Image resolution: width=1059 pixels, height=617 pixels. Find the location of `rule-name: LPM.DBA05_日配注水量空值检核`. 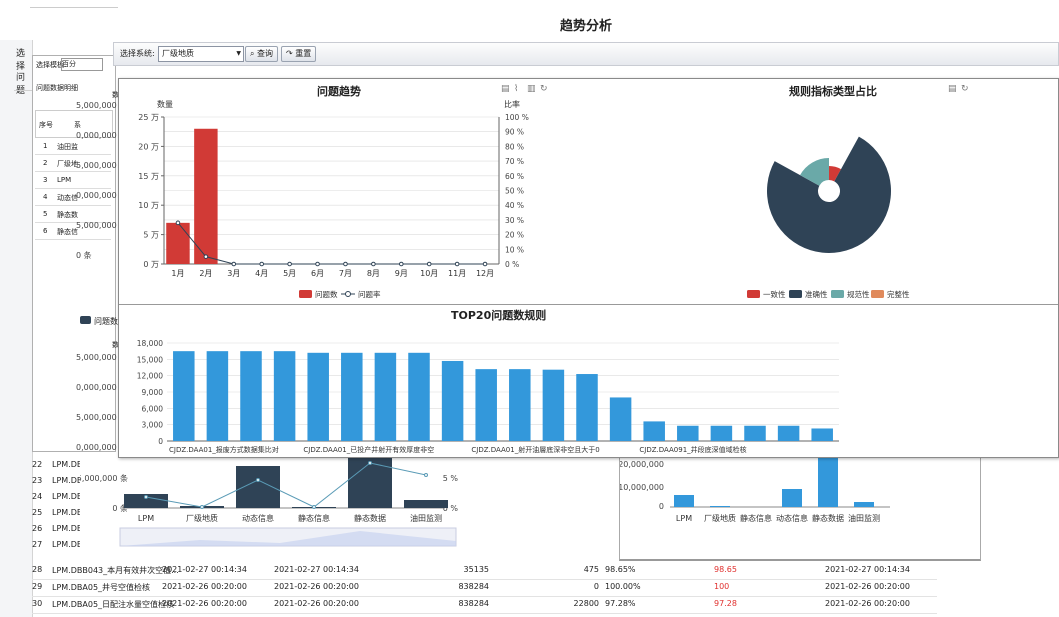

rule-name: LPM.DBA05_日配注水量空值检核 is located at coordinates (113, 604).